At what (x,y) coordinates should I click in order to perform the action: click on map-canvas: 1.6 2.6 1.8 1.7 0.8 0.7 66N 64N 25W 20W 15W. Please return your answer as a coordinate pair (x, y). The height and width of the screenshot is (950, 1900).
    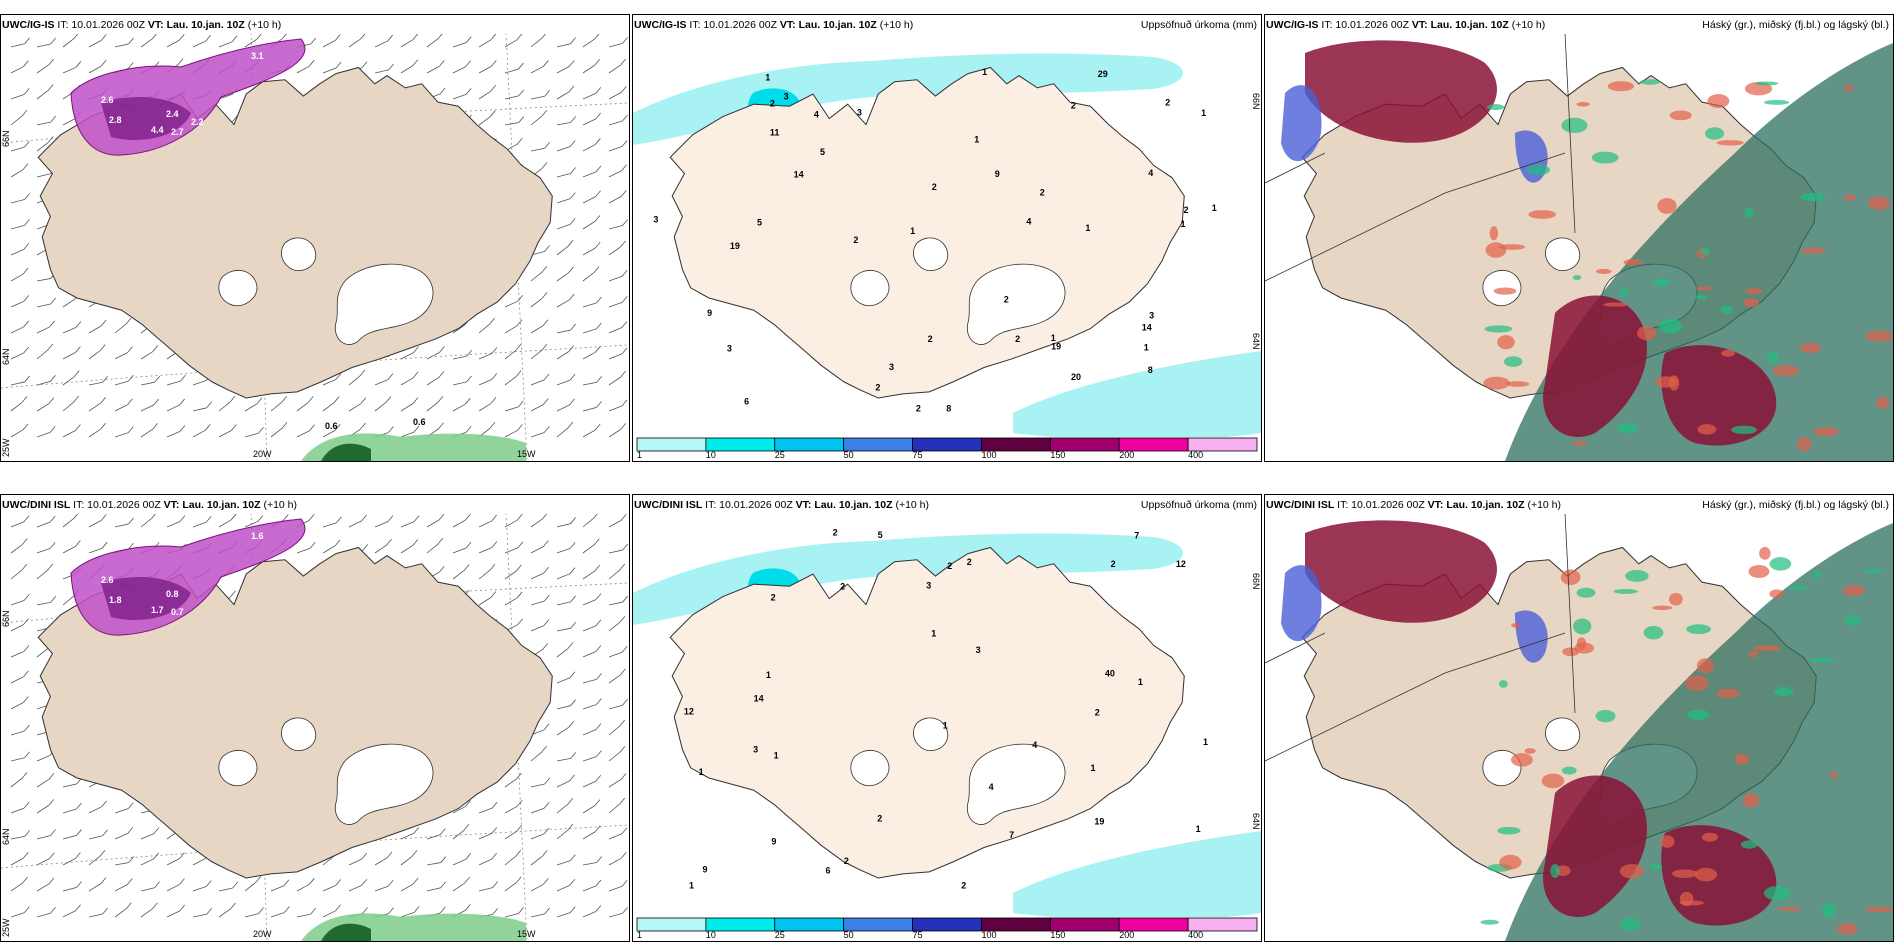
    Looking at the image, I should click on (315, 727).